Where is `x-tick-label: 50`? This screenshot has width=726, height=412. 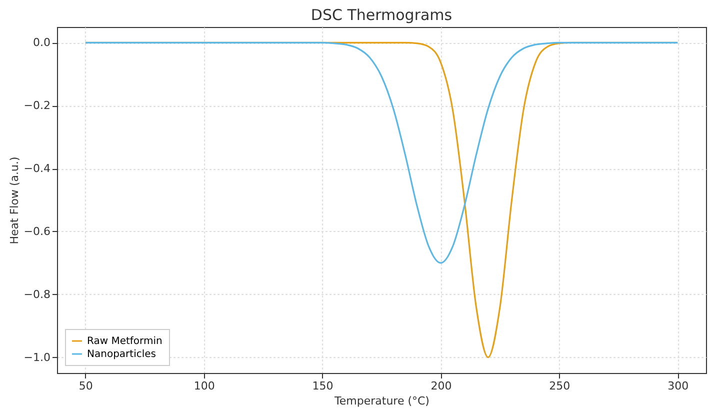
x-tick-label: 50 is located at coordinates (85, 386).